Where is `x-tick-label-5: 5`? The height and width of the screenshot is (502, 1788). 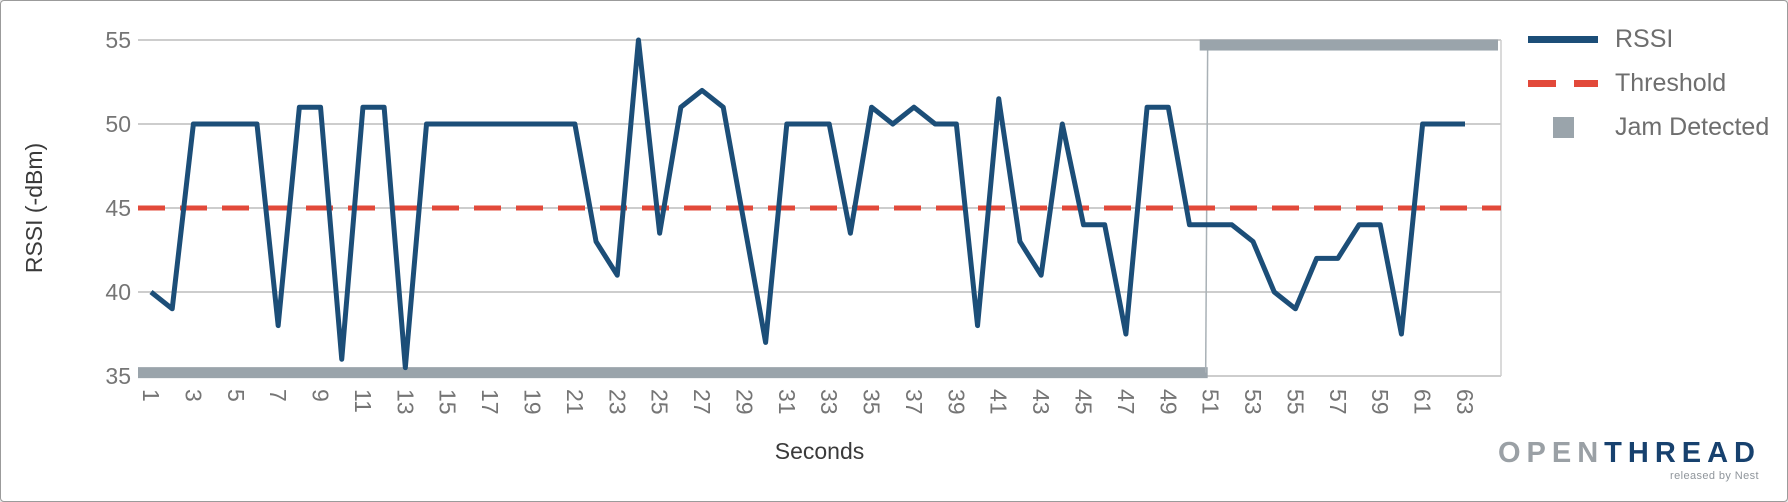
x-tick-label-5: 5 is located at coordinates (236, 395).